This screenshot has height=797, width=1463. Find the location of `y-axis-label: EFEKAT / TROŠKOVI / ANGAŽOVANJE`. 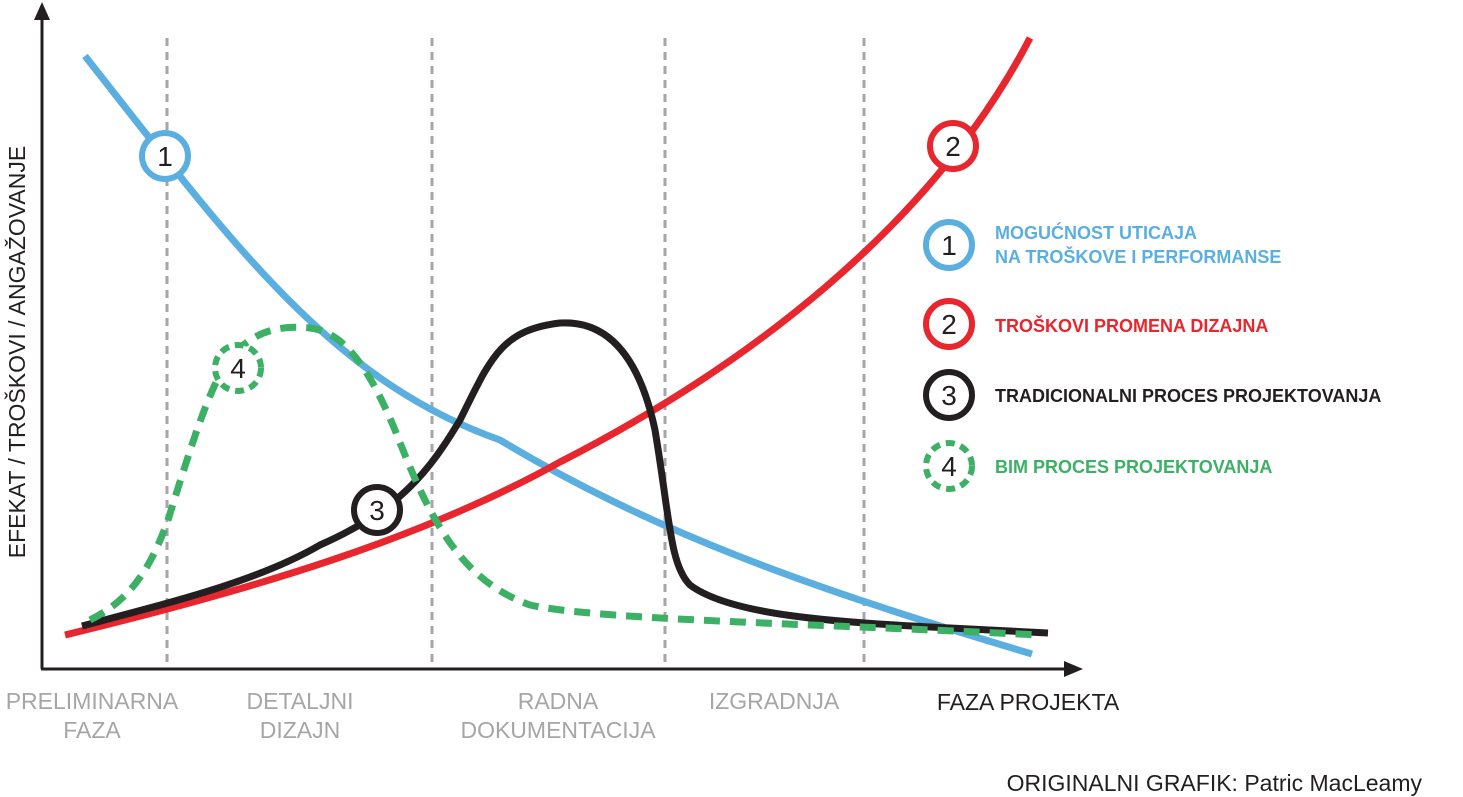

y-axis-label: EFEKAT / TROŠKOVI / ANGAŽOVANJE is located at coordinates (16, 352).